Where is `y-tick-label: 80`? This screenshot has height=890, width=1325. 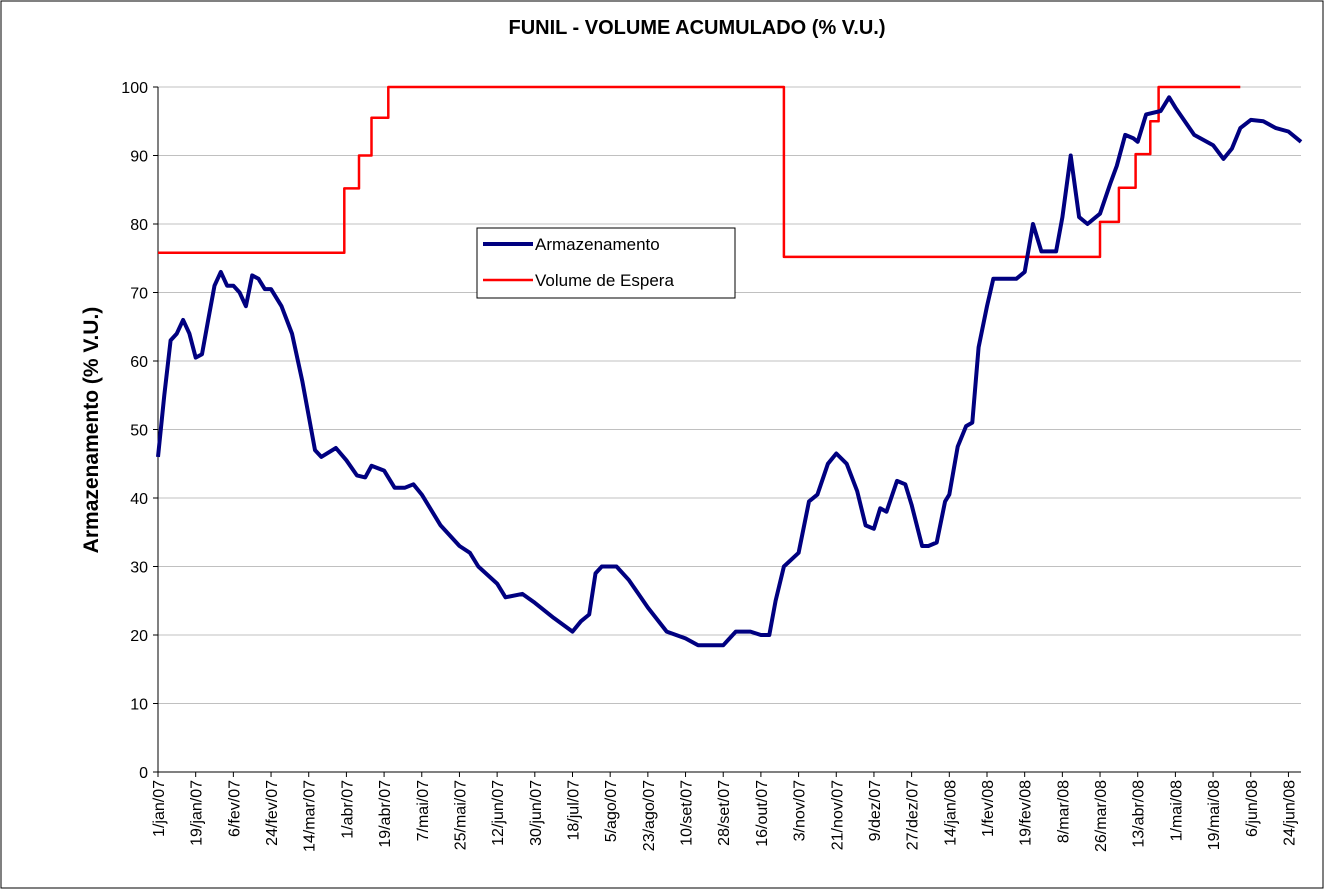
y-tick-label: 80 is located at coordinates (139, 225).